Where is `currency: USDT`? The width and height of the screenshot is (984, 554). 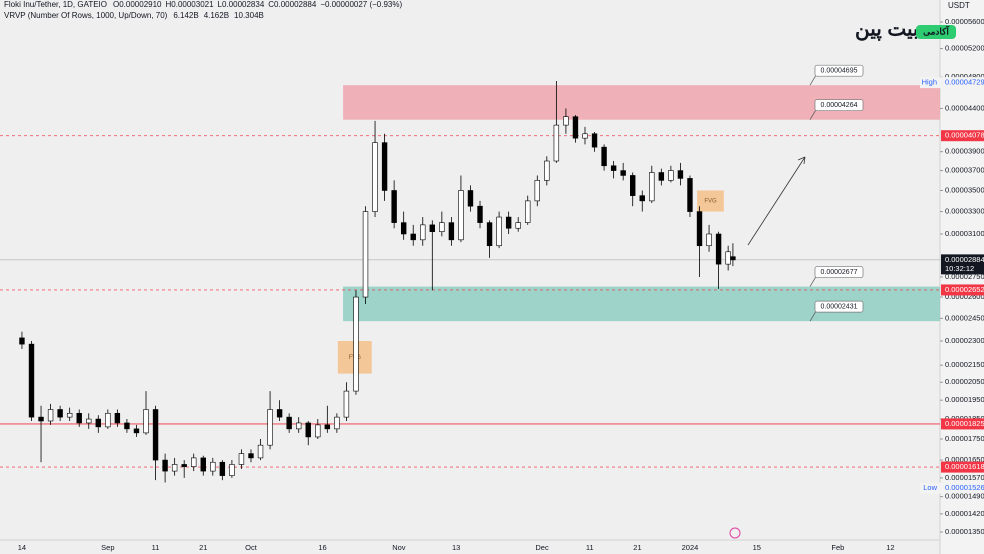
currency: USDT is located at coordinates (959, 5).